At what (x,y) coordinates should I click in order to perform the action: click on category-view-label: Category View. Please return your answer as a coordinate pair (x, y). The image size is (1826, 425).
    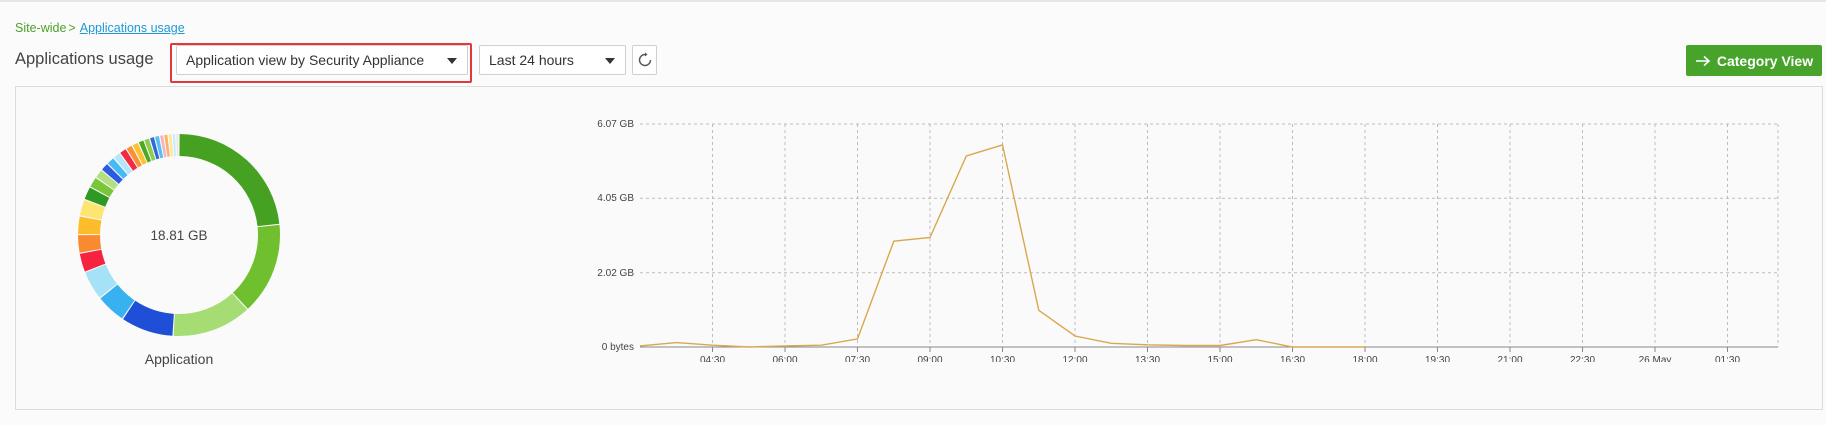
    Looking at the image, I should click on (1765, 60).